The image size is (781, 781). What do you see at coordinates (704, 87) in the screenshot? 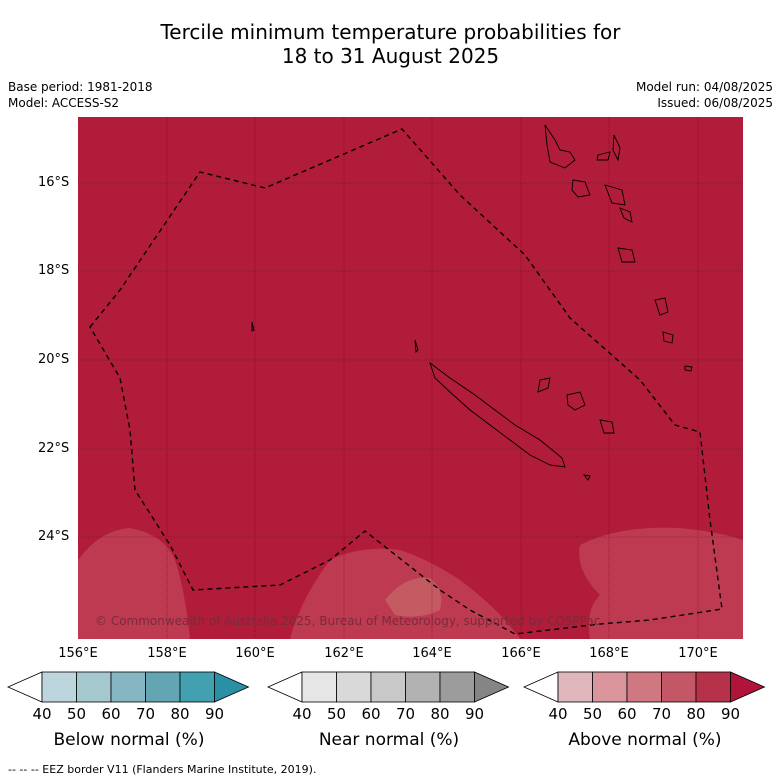
I see `model-run: Model run: 04/08/2025` at bounding box center [704, 87].